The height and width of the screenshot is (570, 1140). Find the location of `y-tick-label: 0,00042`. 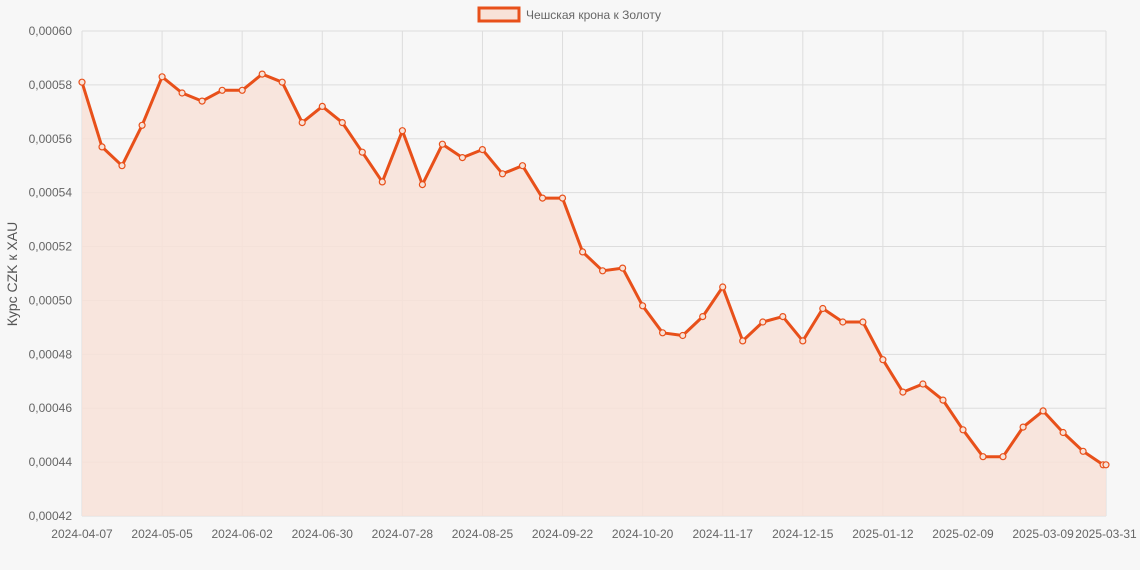

y-tick-label: 0,00042 is located at coordinates (51, 516).